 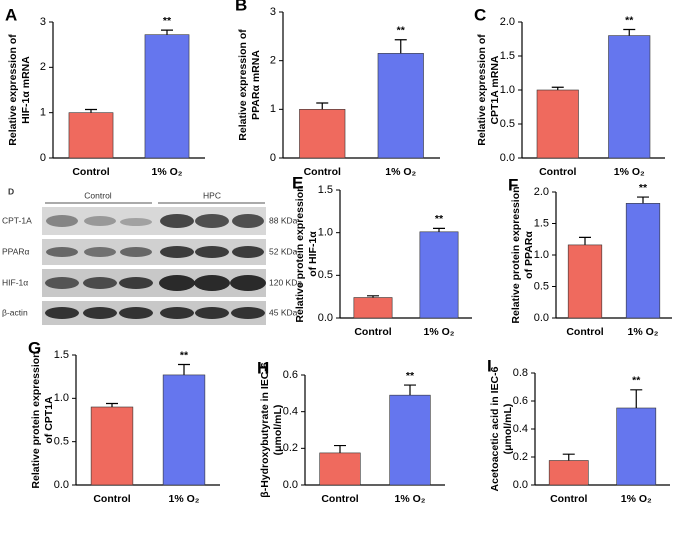 I want to click on size-label: 45 KDa, so click(x=283, y=312).